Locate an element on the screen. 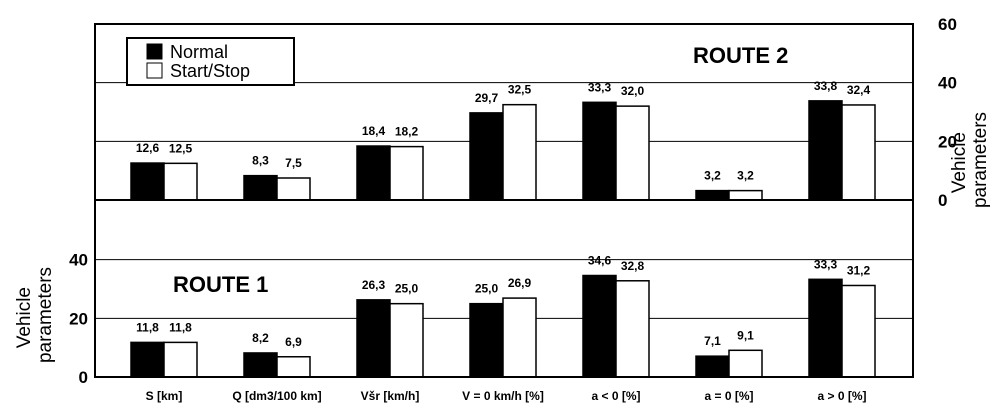 This screenshot has height=408, width=1003. data-label-route-2: 33,3 is located at coordinates (600, 87).